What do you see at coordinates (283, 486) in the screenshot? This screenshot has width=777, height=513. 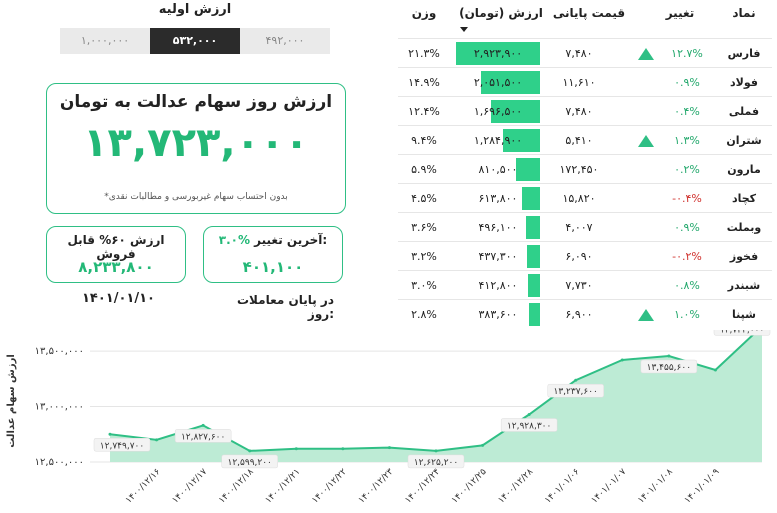 I see `x-tick-label: ۱۴۰۰/۱۲/۲۱` at bounding box center [283, 486].